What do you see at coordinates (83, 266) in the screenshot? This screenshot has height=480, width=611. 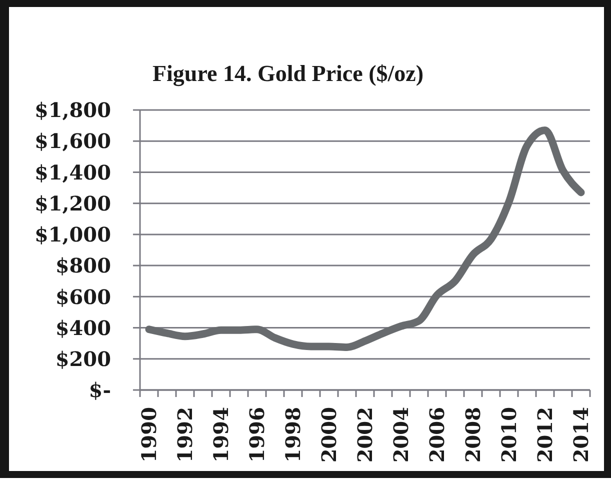 I see `y-tick-label: $800` at bounding box center [83, 266].